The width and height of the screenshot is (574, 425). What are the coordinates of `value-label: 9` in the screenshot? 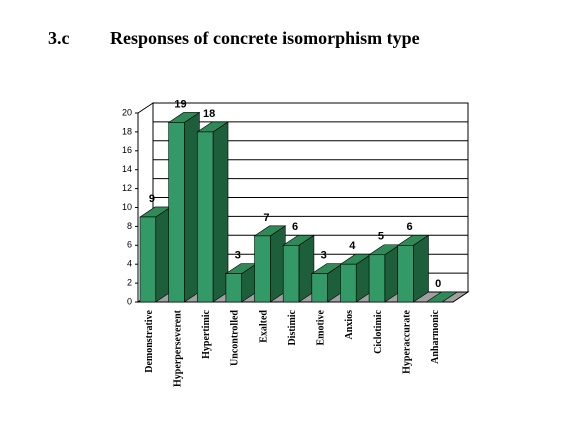 It's located at (152, 199).